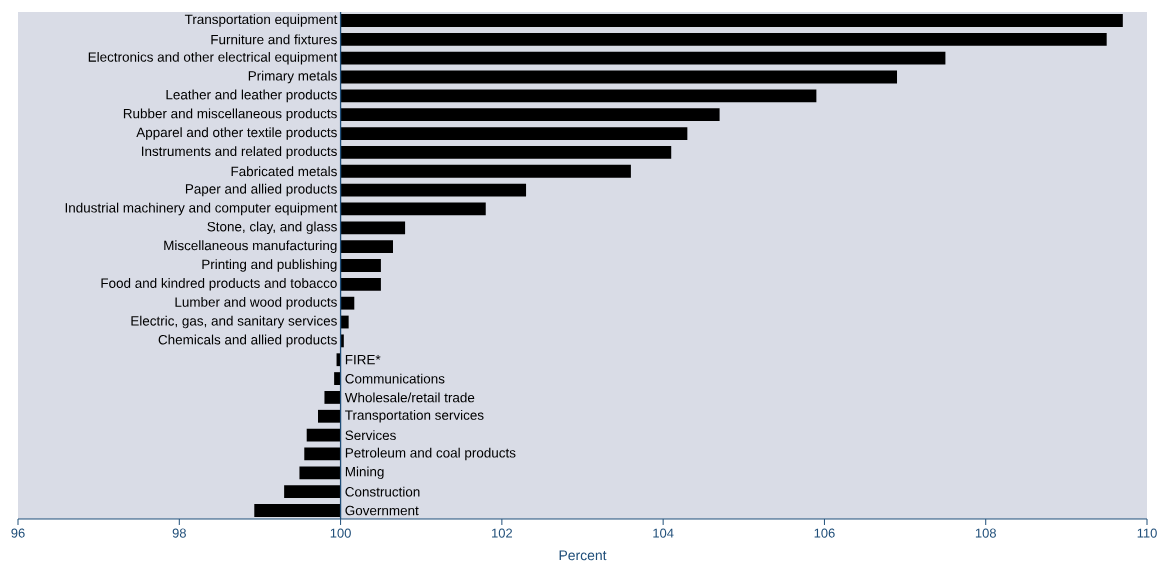 The height and width of the screenshot is (584, 1161). Describe the element at coordinates (179, 533) in the screenshot. I see `x-tick-label: 98` at that location.